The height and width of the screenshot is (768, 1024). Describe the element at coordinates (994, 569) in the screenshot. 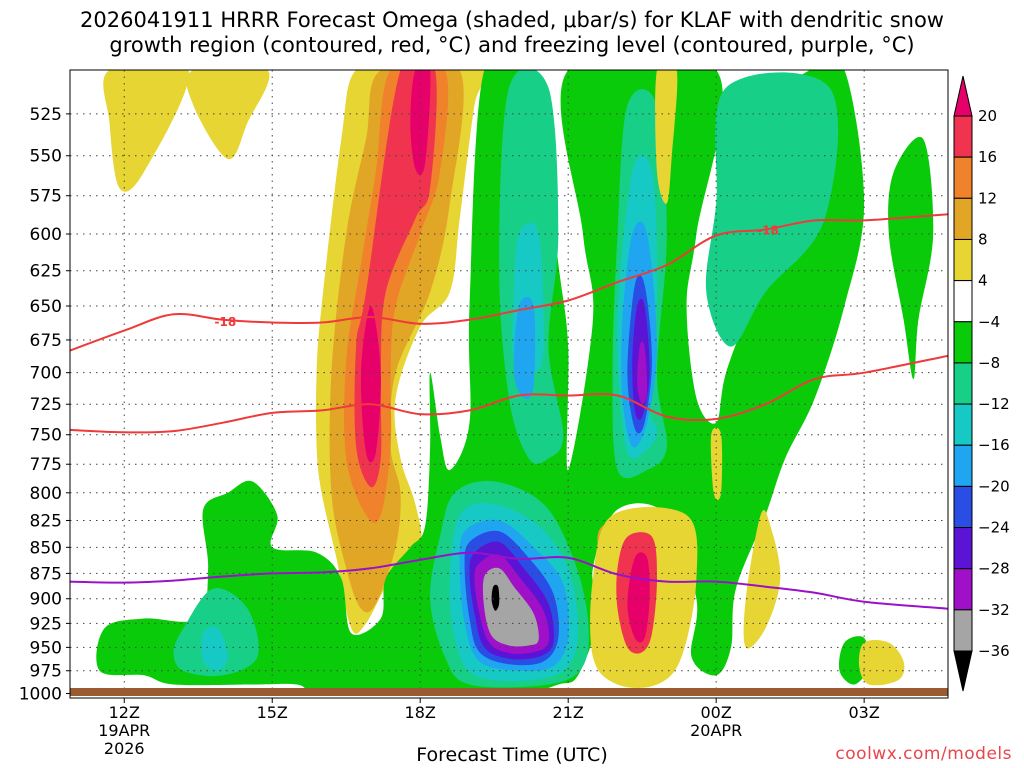

I see `colorbar-label: −28` at that location.